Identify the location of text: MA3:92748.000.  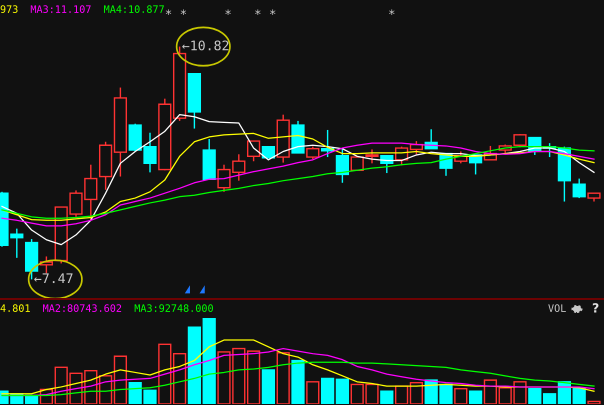
(173, 308).